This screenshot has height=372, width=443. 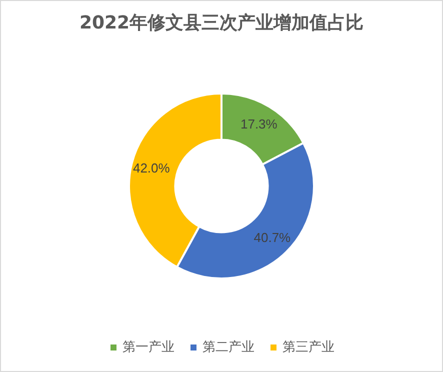 I want to click on data-label: 40.7%, so click(x=273, y=238).